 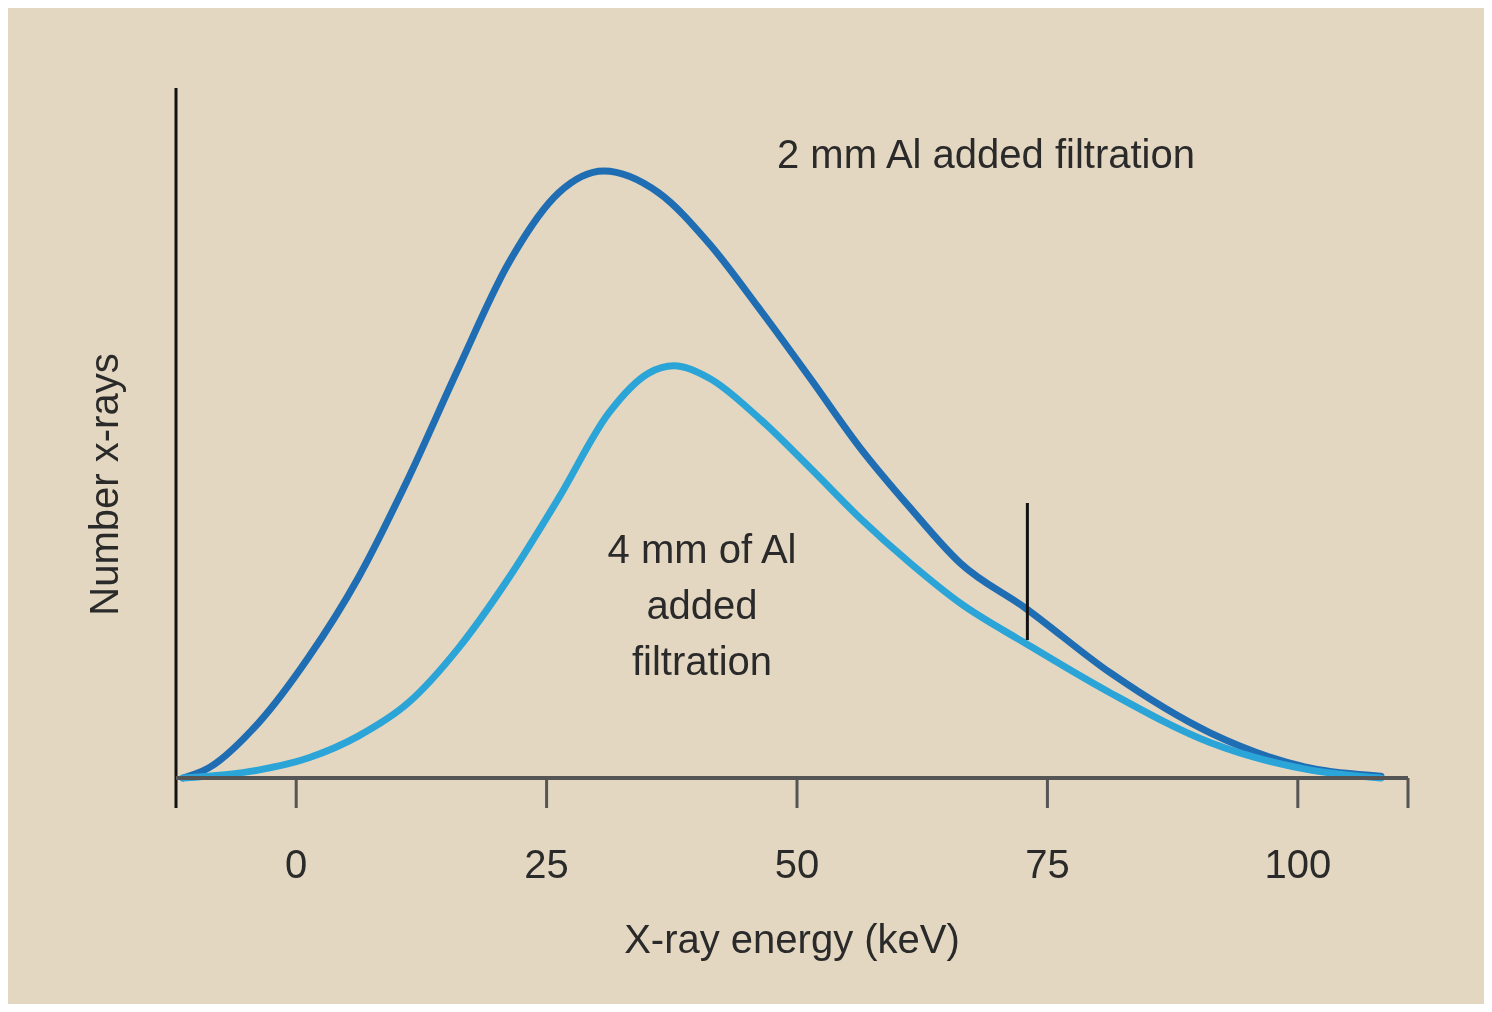 I want to click on series-label: 4 mm of Al added filtration, so click(x=702, y=605).